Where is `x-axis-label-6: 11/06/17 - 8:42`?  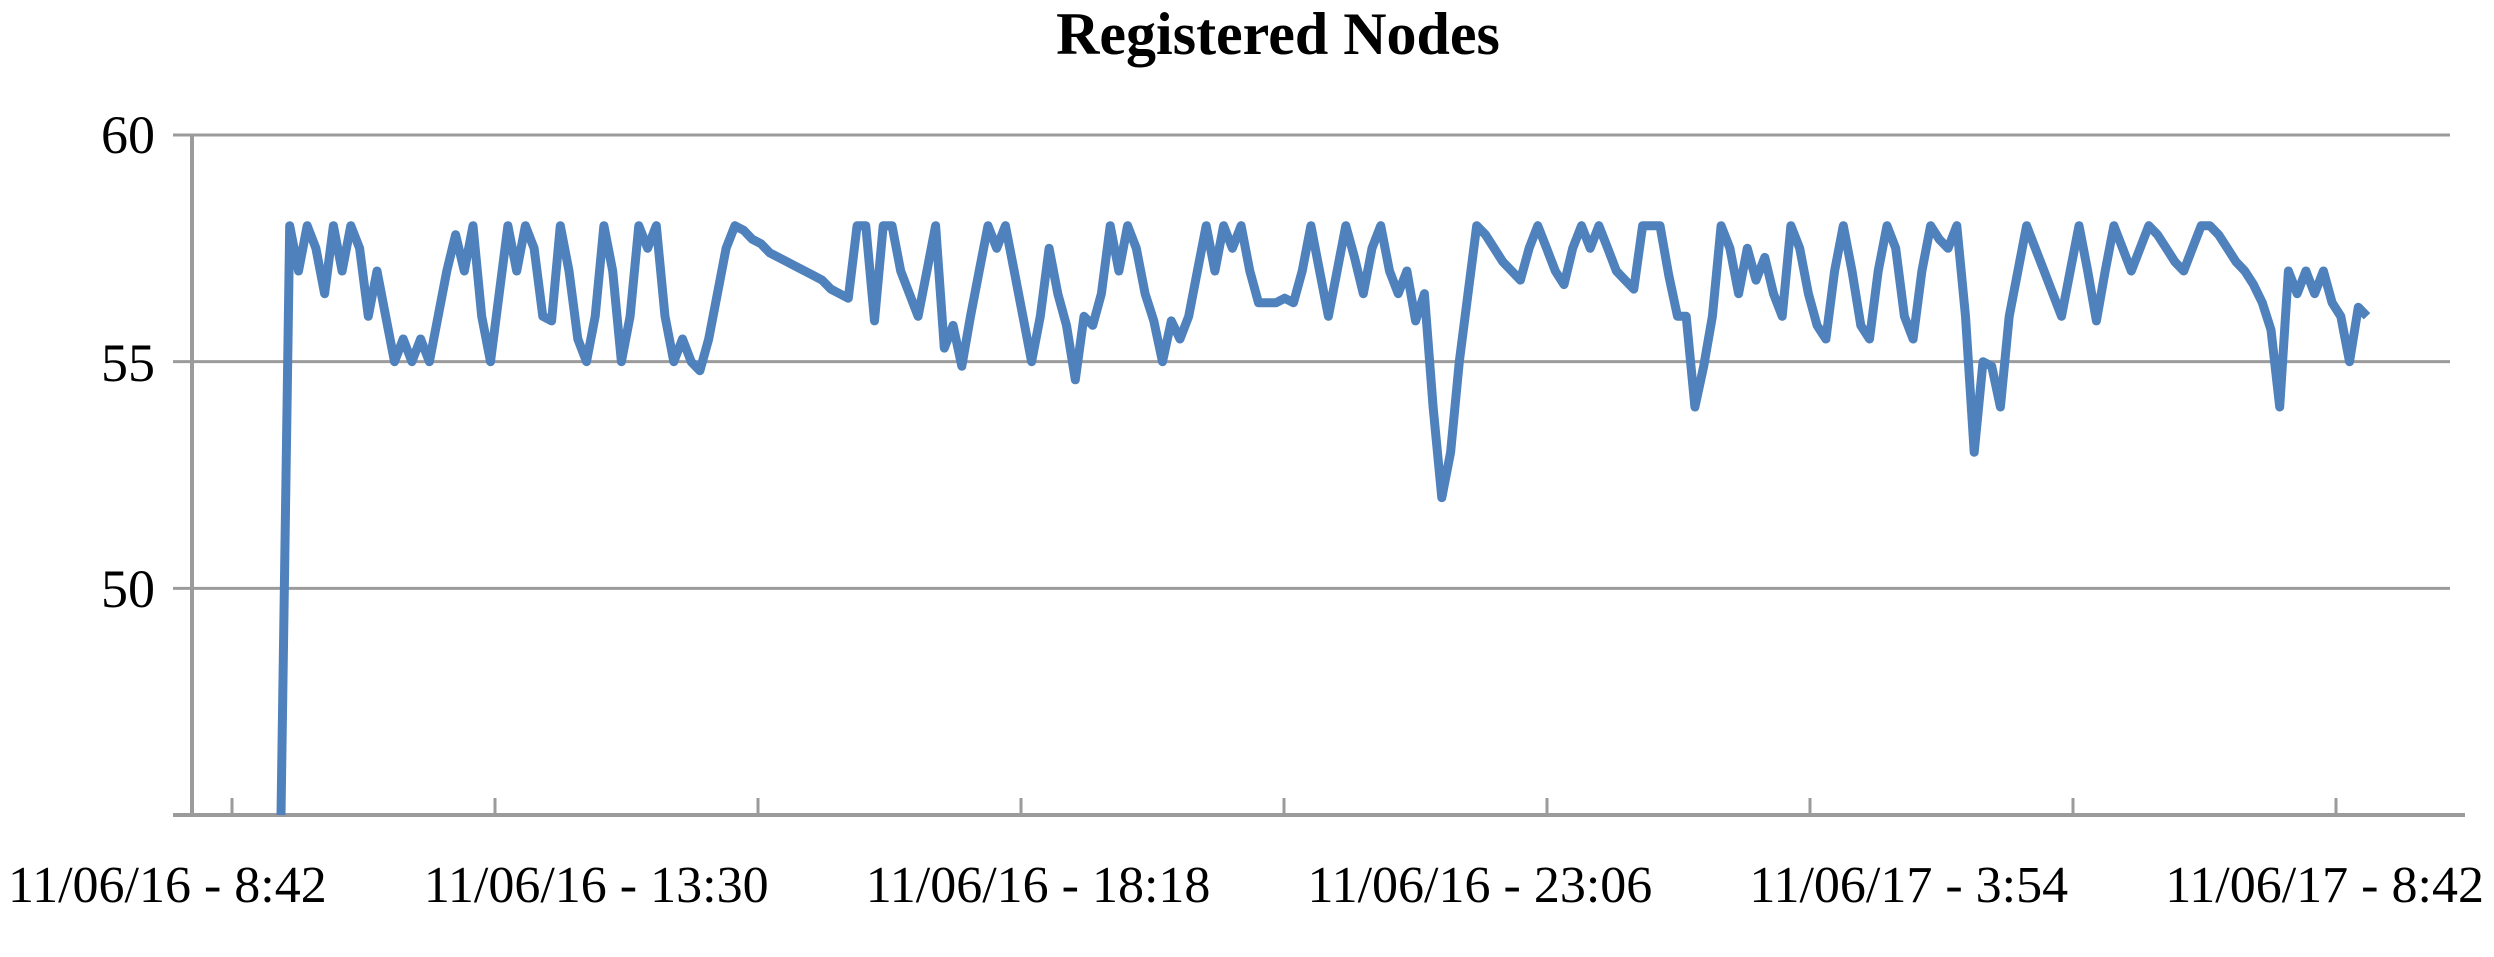
x-axis-label-6: 11/06/17 - 8:42 is located at coordinates (2324, 885).